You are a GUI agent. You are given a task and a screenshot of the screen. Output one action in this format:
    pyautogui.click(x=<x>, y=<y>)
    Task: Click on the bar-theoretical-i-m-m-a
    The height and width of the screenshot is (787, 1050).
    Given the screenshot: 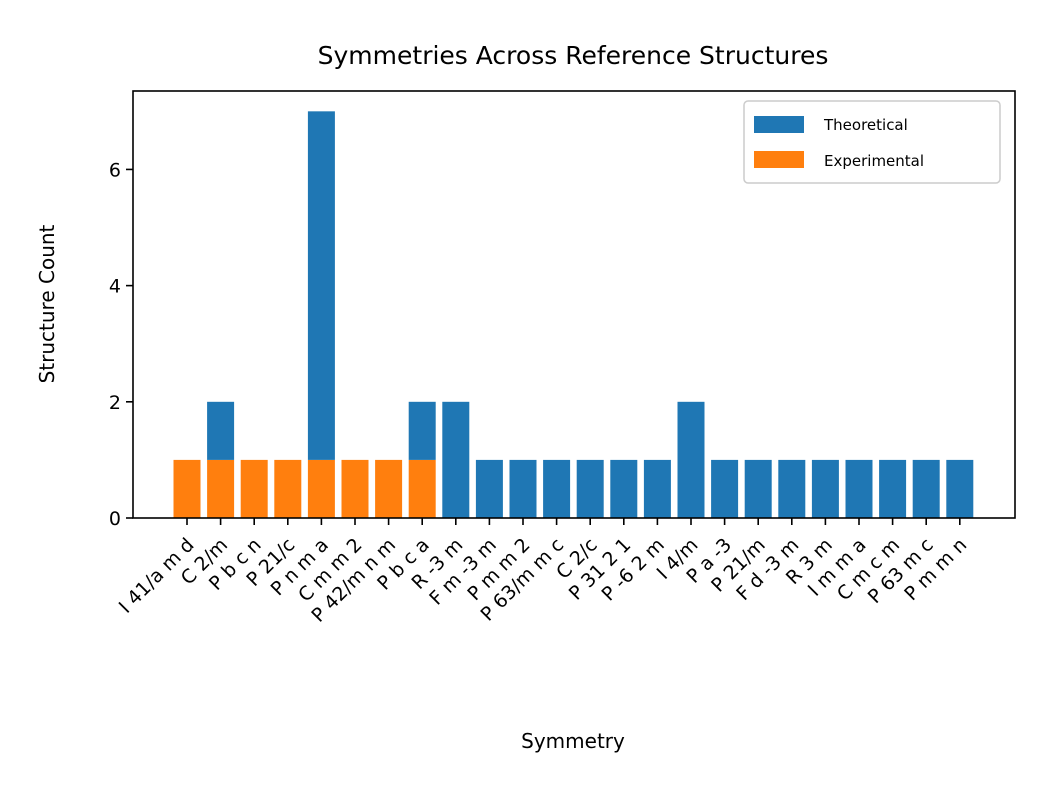 What is the action you would take?
    pyautogui.click(x=859, y=488)
    